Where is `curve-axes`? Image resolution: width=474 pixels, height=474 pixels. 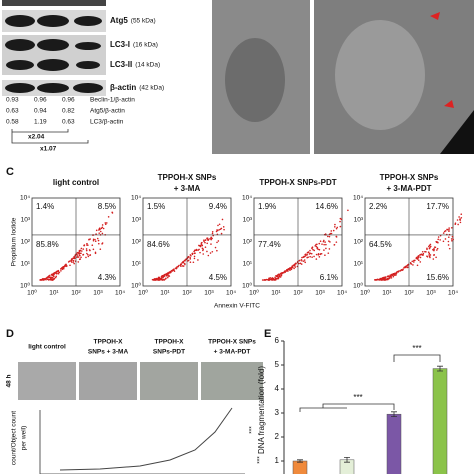 curve-axes is located at coordinates (142, 442).